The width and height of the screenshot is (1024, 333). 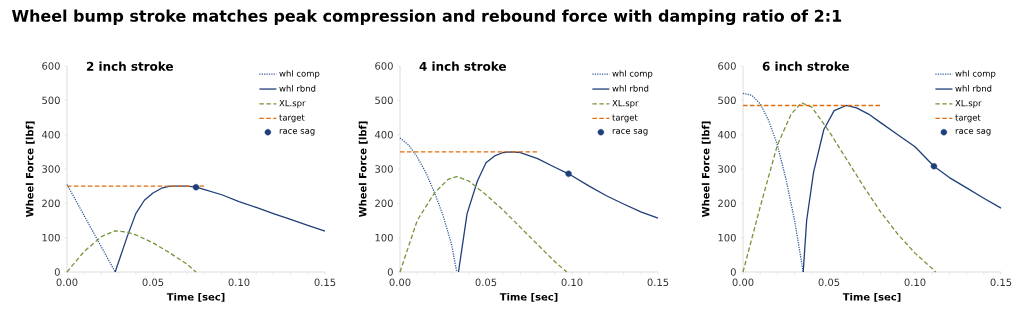 I want to click on chart-subtitle: 2 inch stroke, so click(x=129, y=66).